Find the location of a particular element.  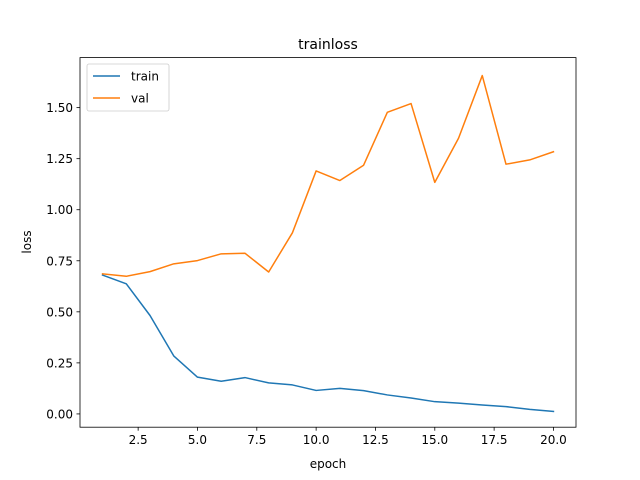

x-tick-label: 5.0 is located at coordinates (197, 440).